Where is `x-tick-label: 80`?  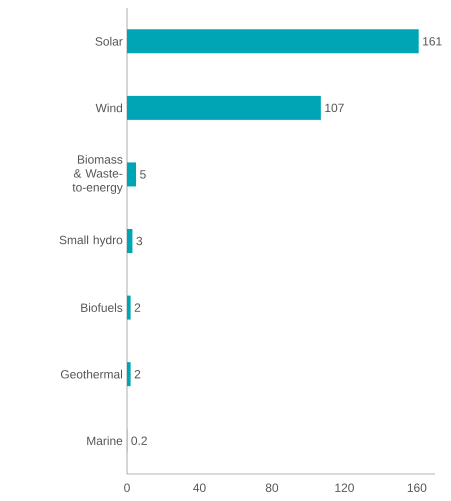
x-tick-label: 80 is located at coordinates (272, 488).